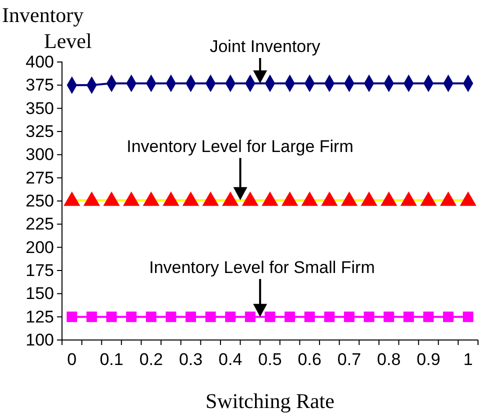 This screenshot has width=479, height=414. I want to click on x-tick-label: 1, so click(468, 359).